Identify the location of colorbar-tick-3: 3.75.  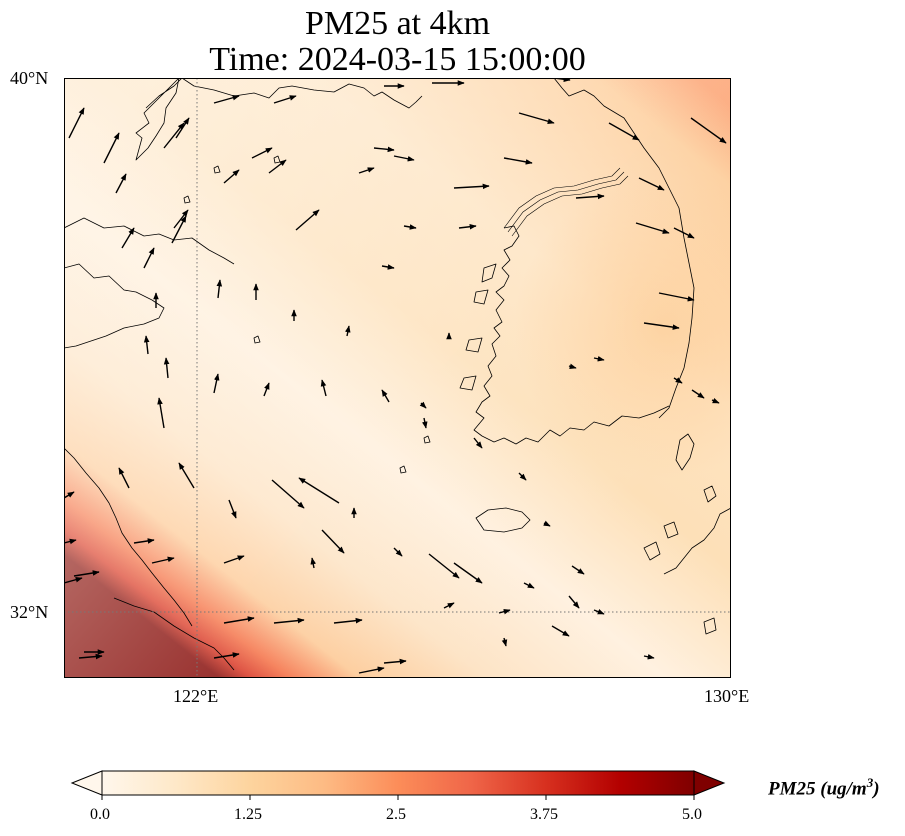
(544, 814).